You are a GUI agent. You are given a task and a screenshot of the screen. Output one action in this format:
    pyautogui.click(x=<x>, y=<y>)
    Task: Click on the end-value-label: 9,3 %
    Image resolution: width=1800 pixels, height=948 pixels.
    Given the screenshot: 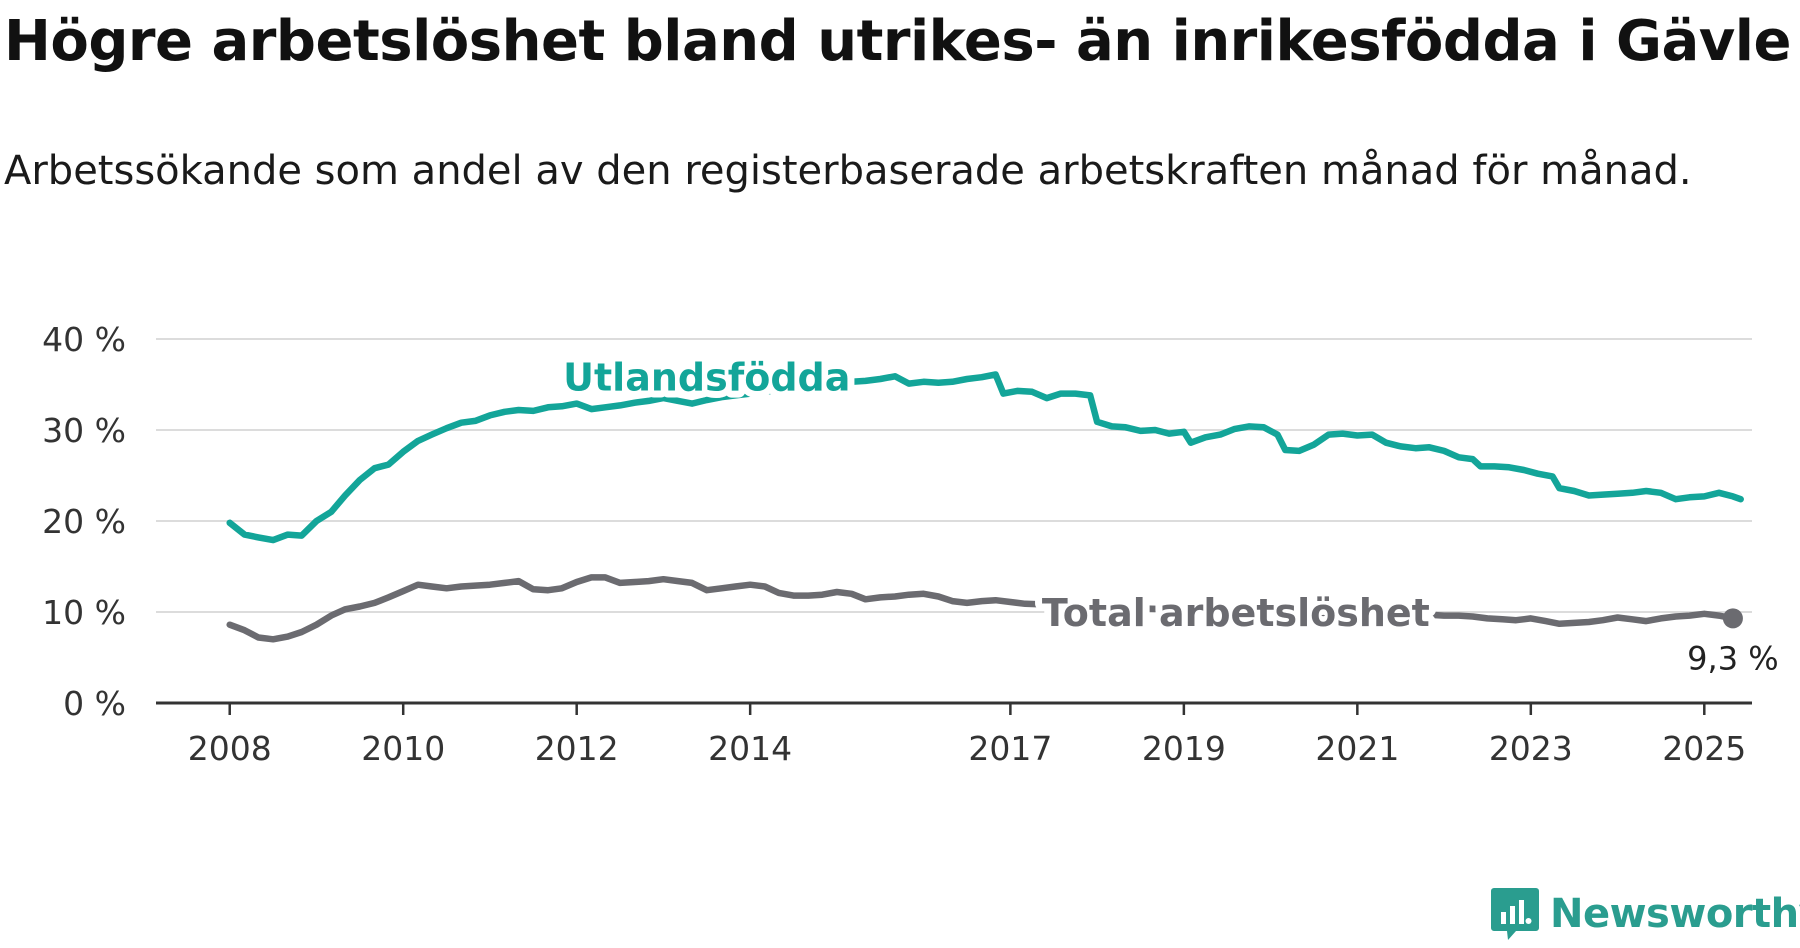 What is the action you would take?
    pyautogui.click(x=1732, y=658)
    